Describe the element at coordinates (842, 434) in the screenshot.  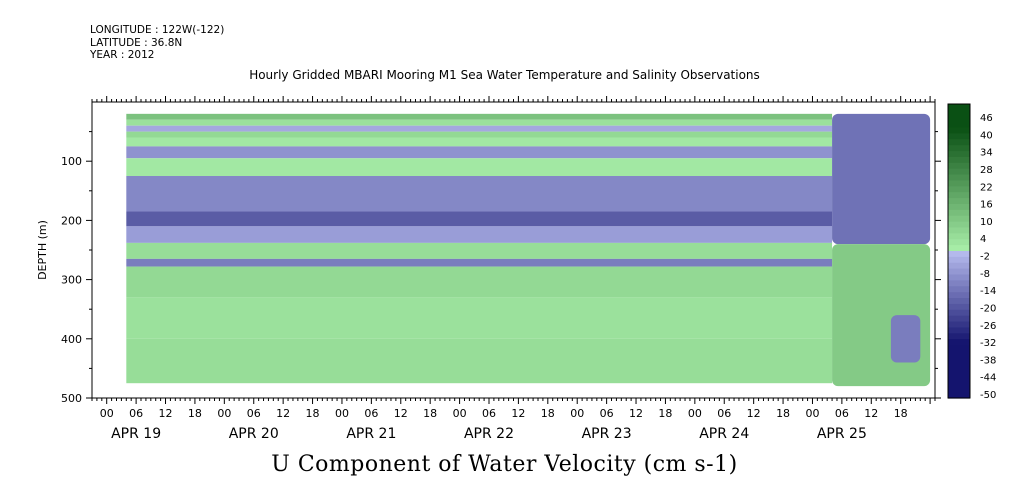
I see `x-day-label-6: APR 25` at that location.